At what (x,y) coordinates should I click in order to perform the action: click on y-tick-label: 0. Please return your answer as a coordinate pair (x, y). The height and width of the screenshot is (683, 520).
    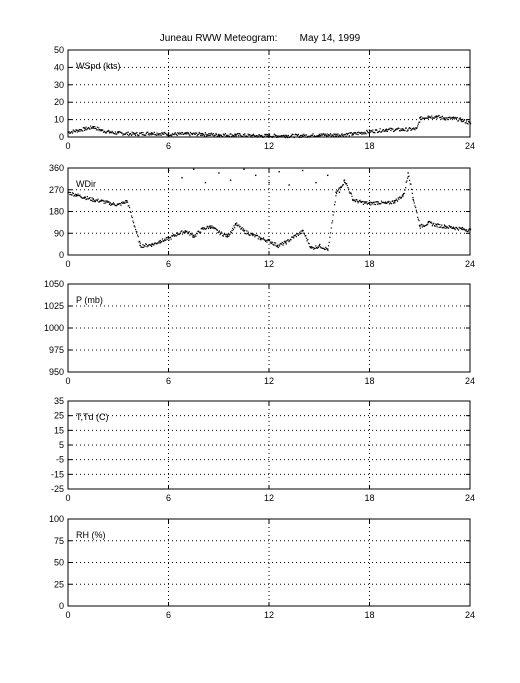
    Looking at the image, I should click on (61, 255).